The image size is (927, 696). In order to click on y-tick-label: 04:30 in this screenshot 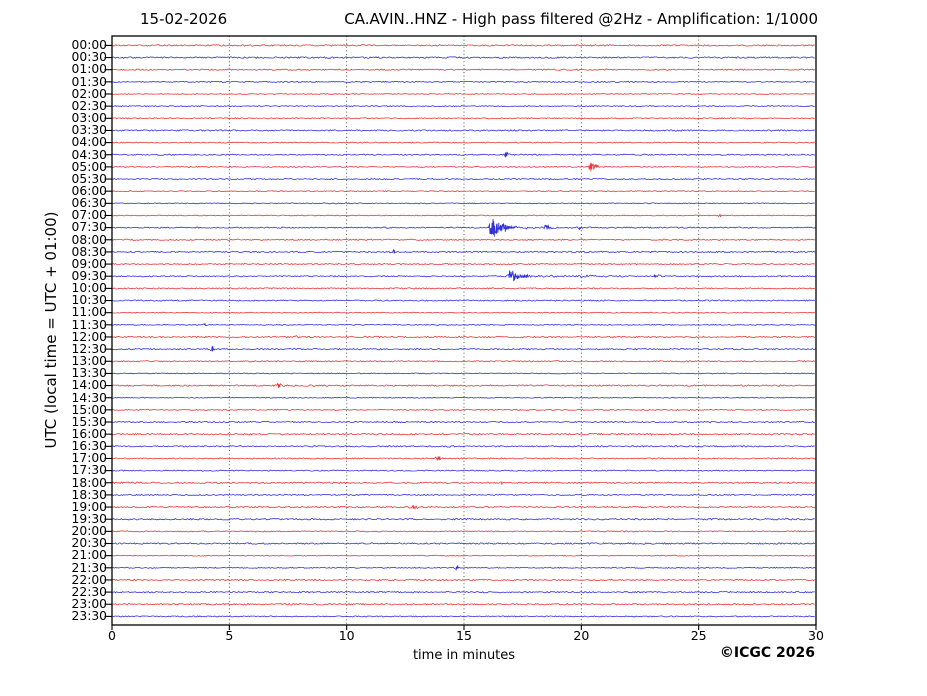, I will do `click(89, 154)`.